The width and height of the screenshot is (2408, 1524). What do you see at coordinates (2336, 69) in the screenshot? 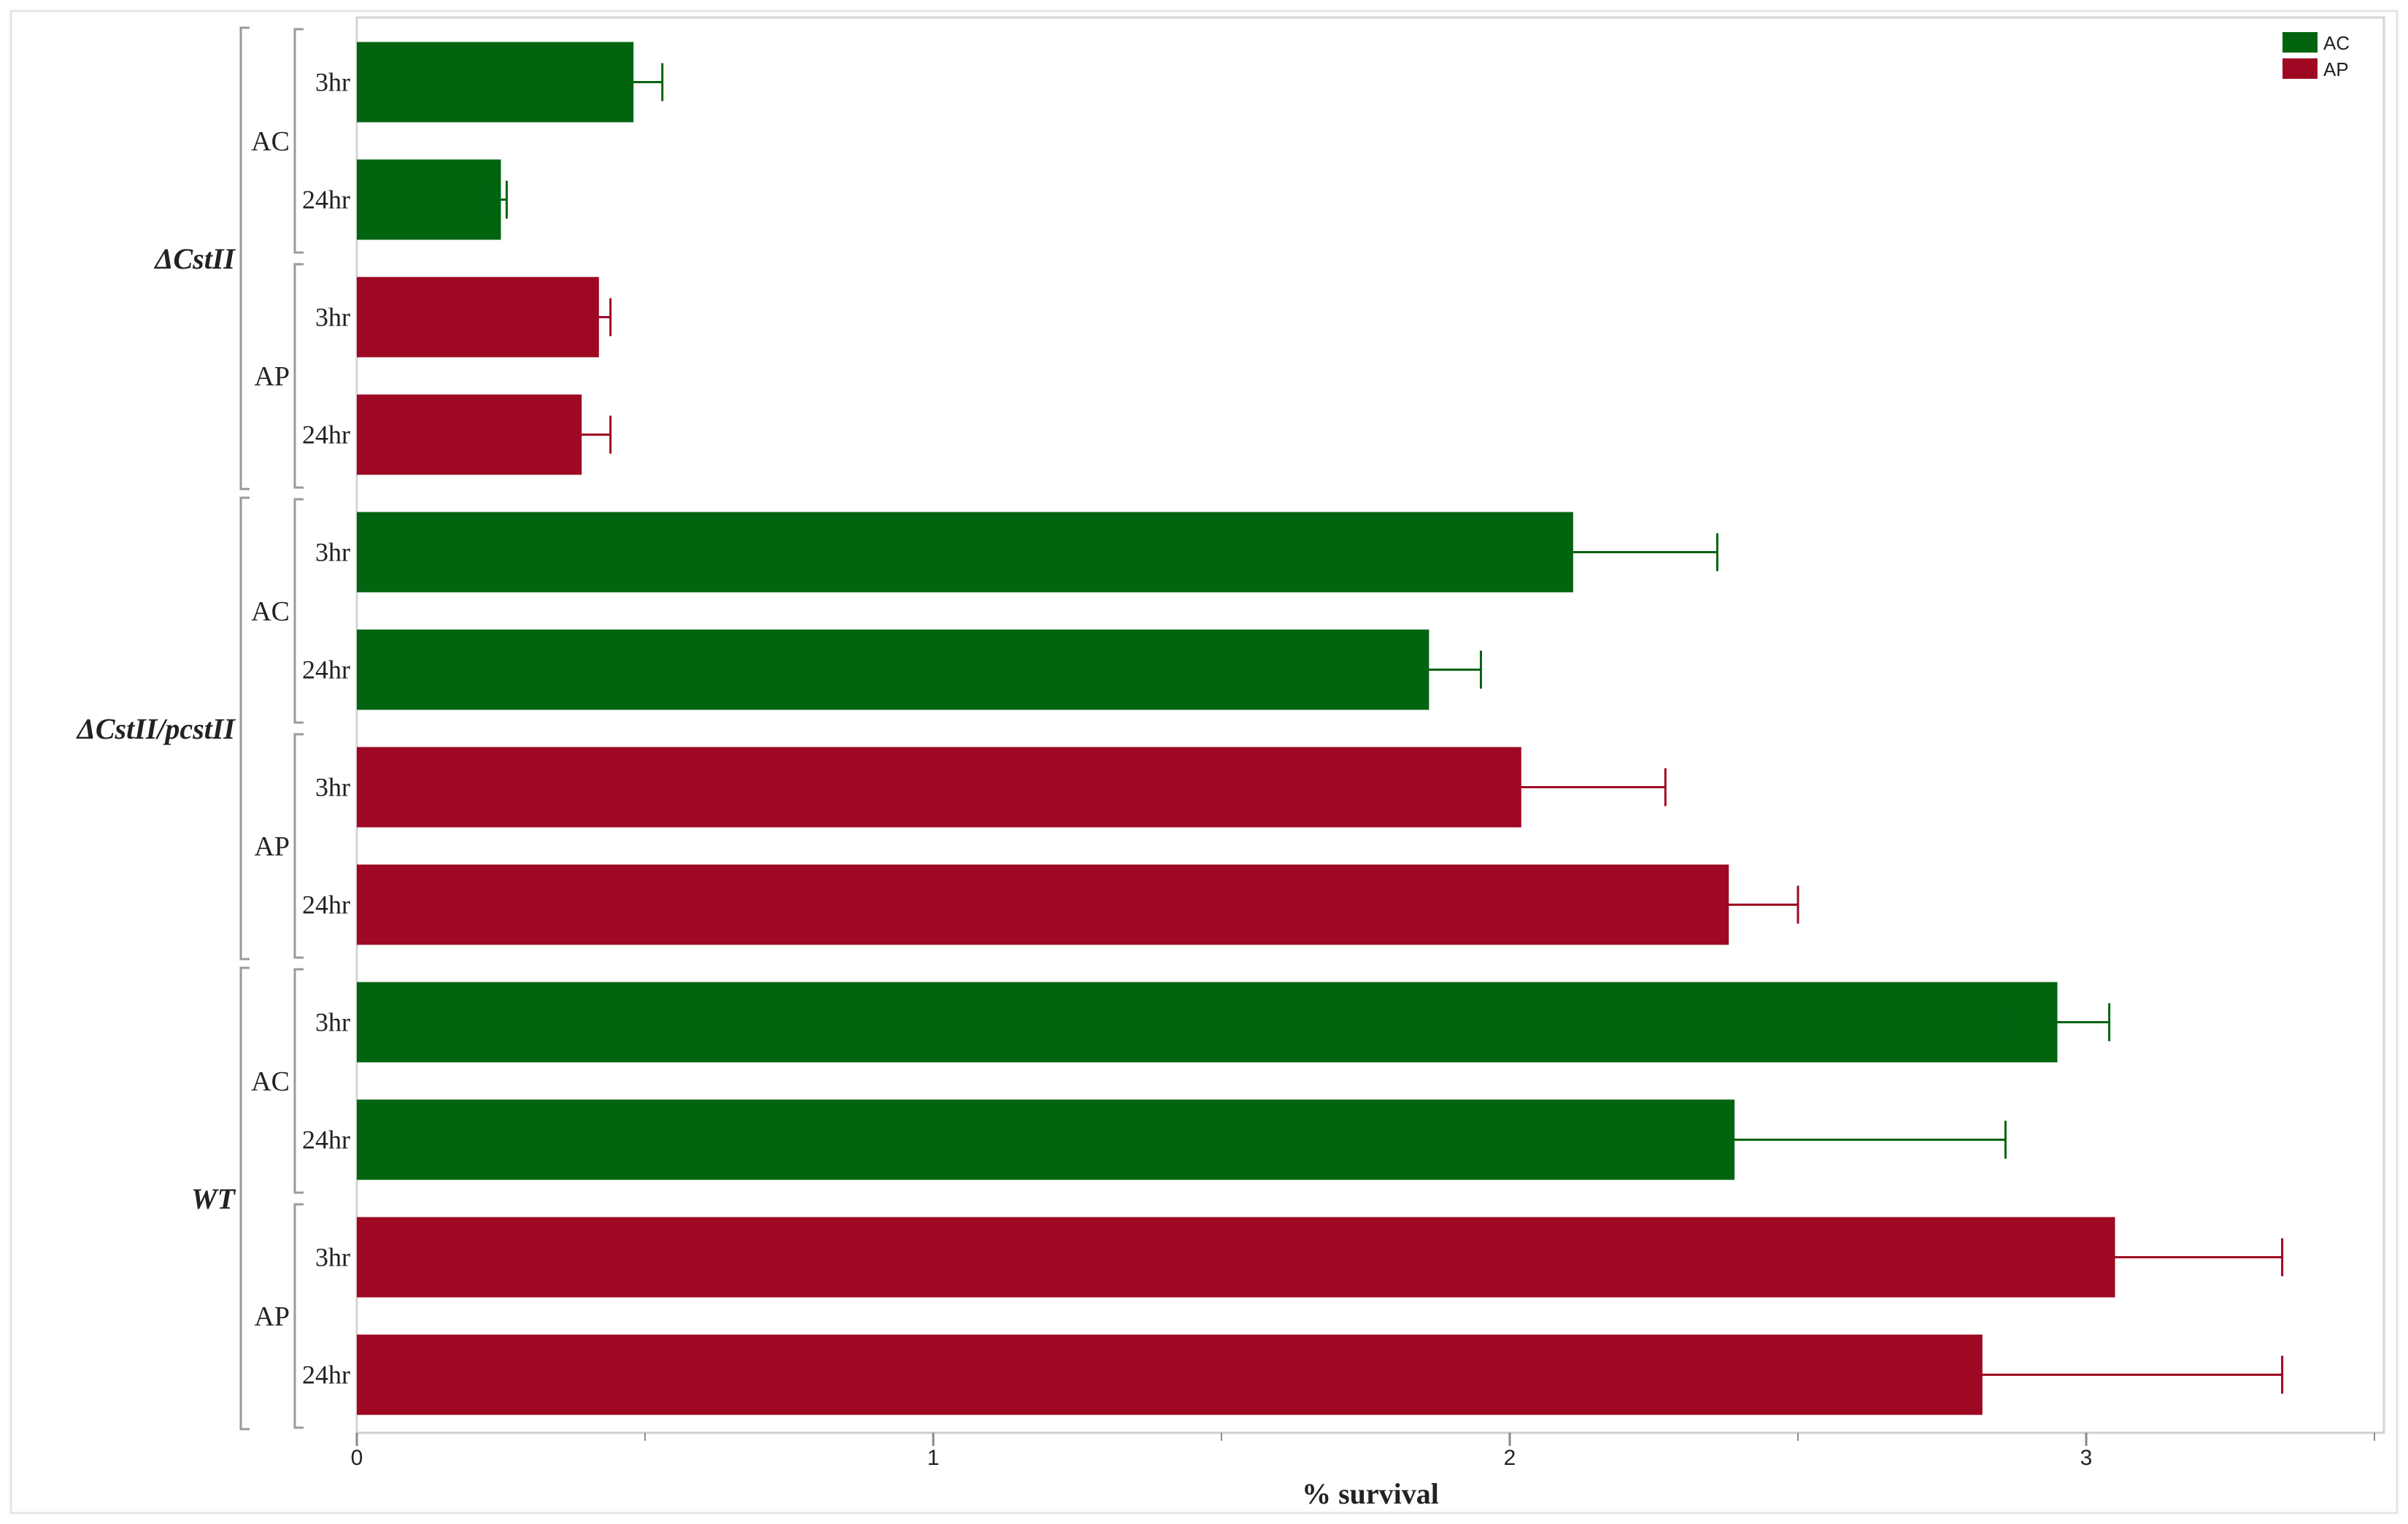
I see `legend-label: AP` at bounding box center [2336, 69].